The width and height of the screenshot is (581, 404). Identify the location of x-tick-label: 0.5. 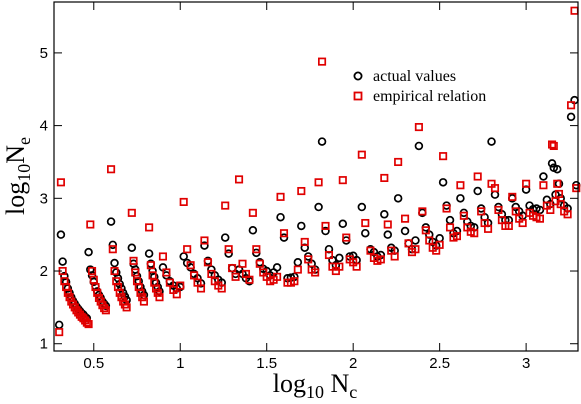
(93, 363).